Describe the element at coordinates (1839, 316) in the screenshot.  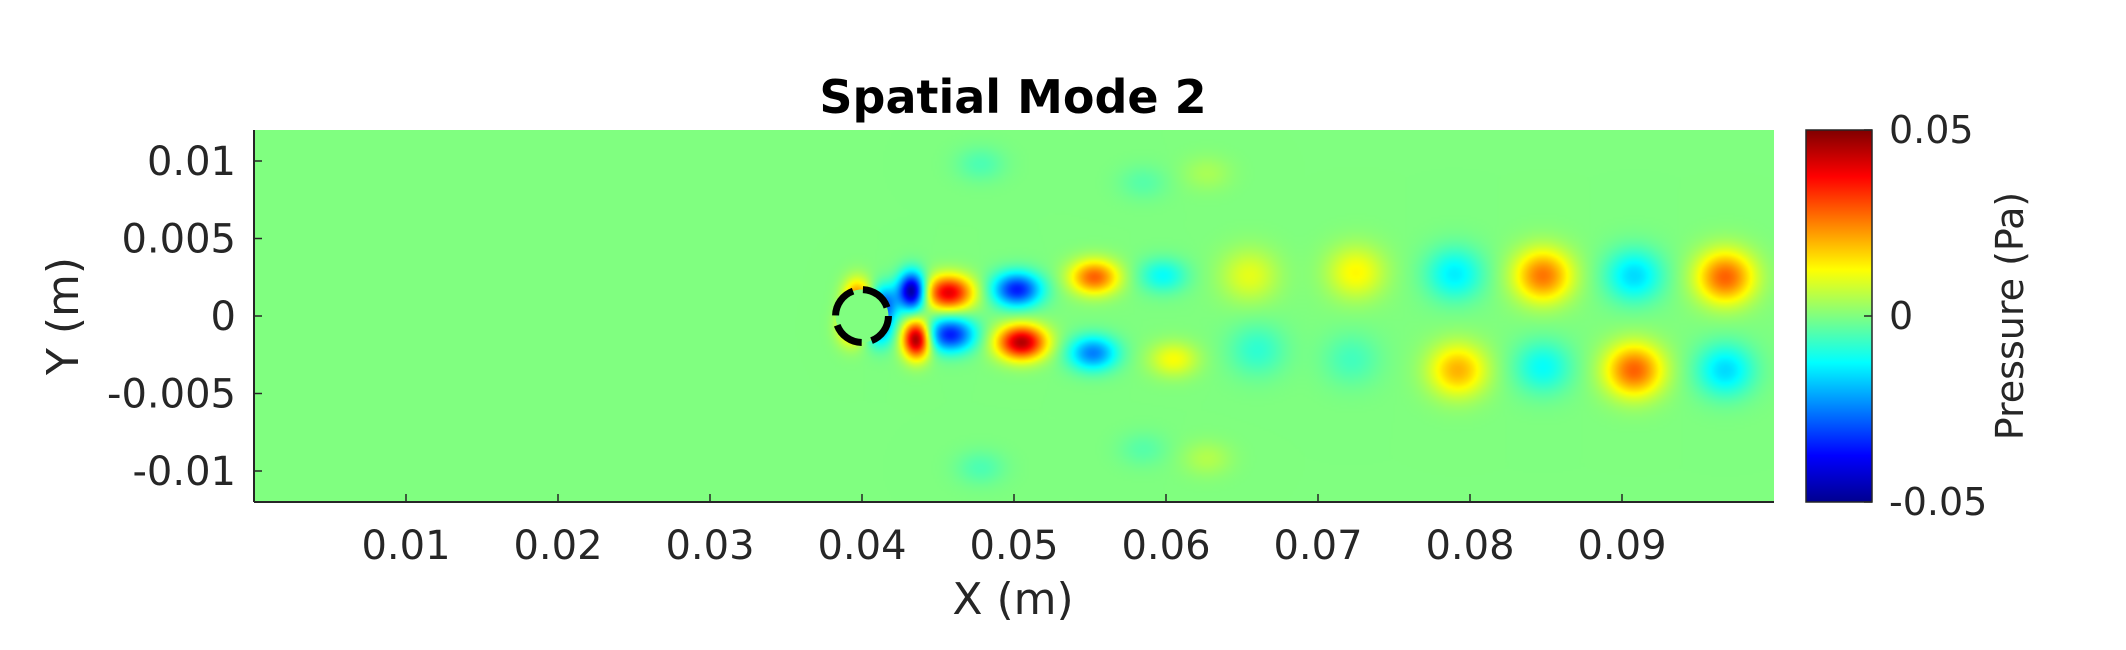
I see `colorbar-gradient` at that location.